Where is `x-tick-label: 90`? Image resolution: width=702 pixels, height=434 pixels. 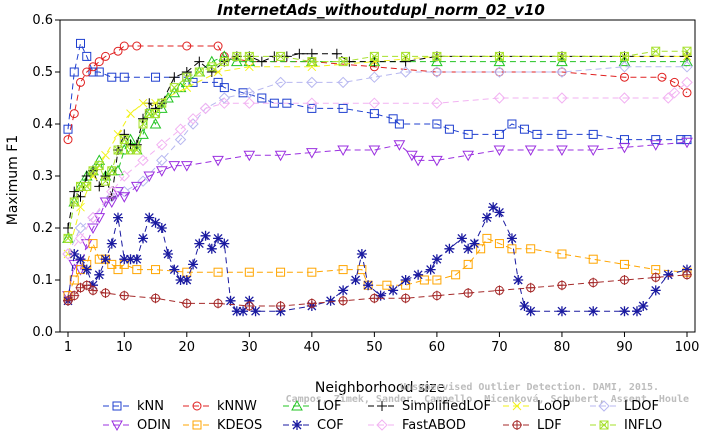
x-tick-label: 90 is located at coordinates (624, 347).